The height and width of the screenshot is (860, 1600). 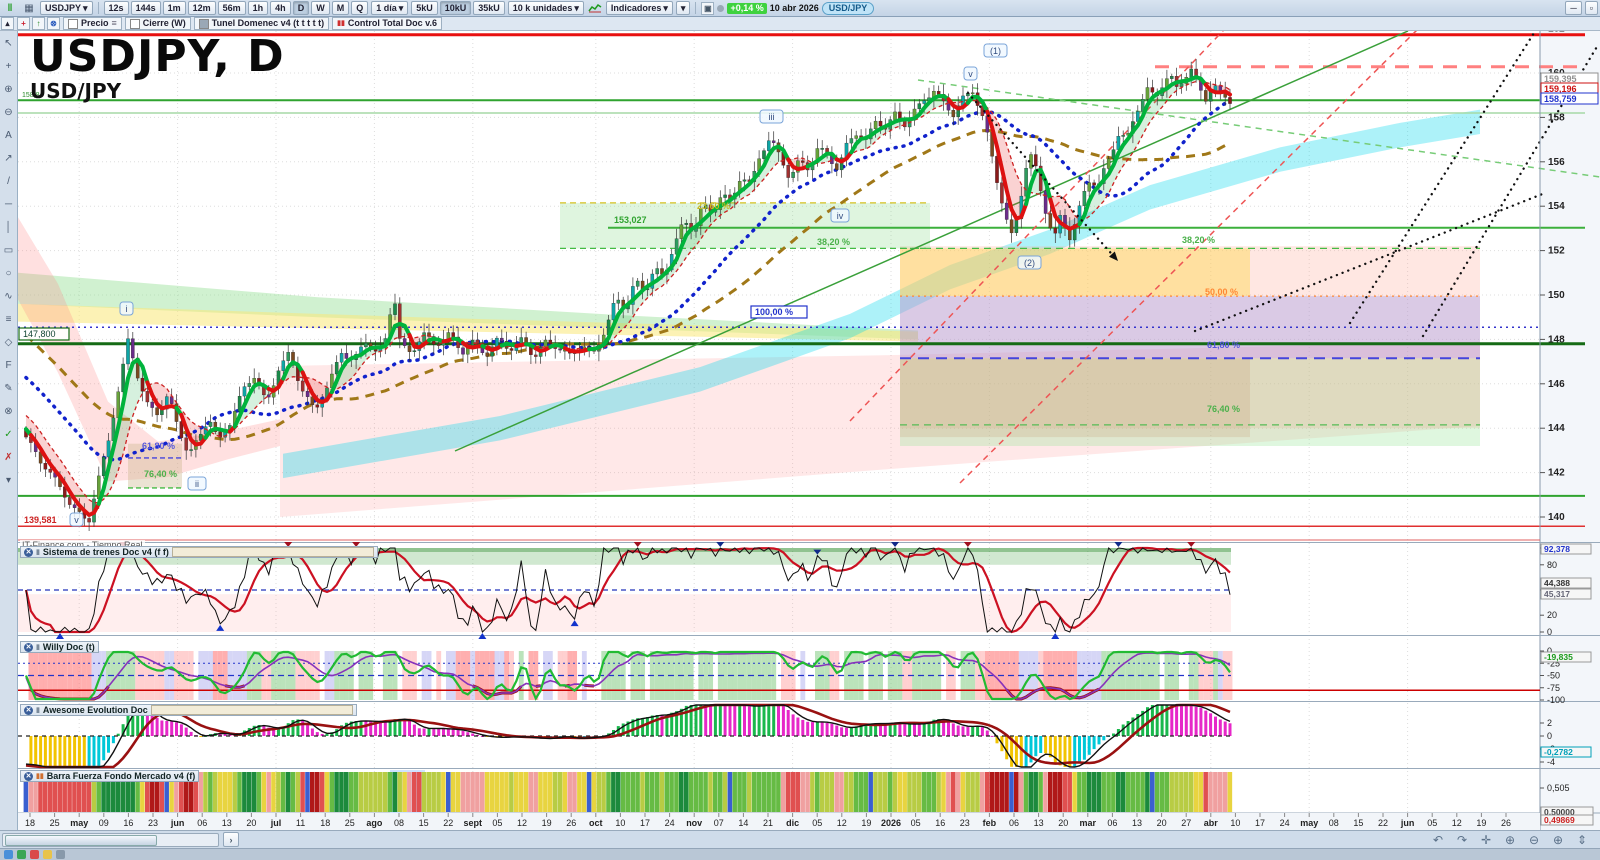 I want to click on channel-tool-icon: ≡, so click(x=8, y=319).